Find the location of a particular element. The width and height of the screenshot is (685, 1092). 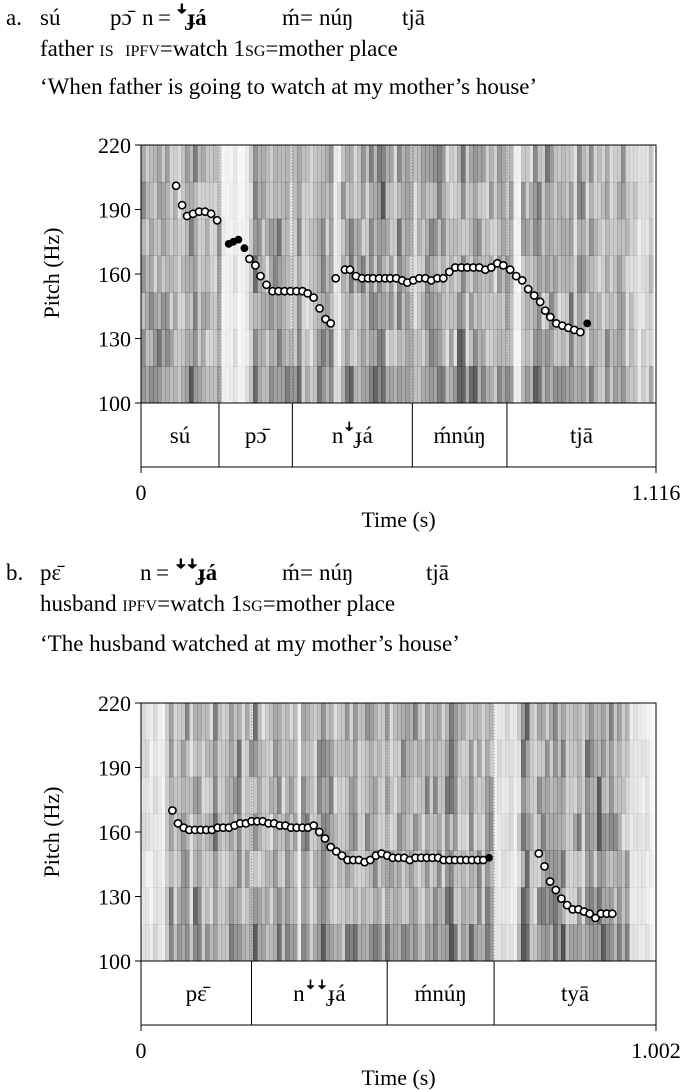

segment-label: sú is located at coordinates (180, 435).